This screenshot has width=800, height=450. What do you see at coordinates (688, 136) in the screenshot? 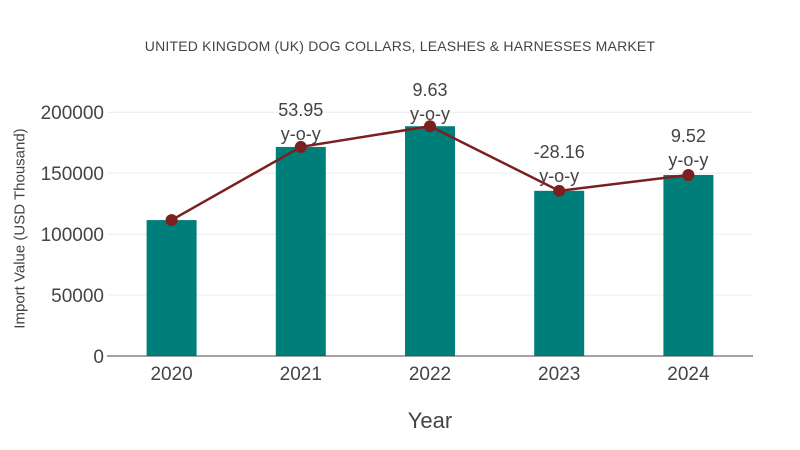
I see `yoy-annotation-value: 9.52` at bounding box center [688, 136].